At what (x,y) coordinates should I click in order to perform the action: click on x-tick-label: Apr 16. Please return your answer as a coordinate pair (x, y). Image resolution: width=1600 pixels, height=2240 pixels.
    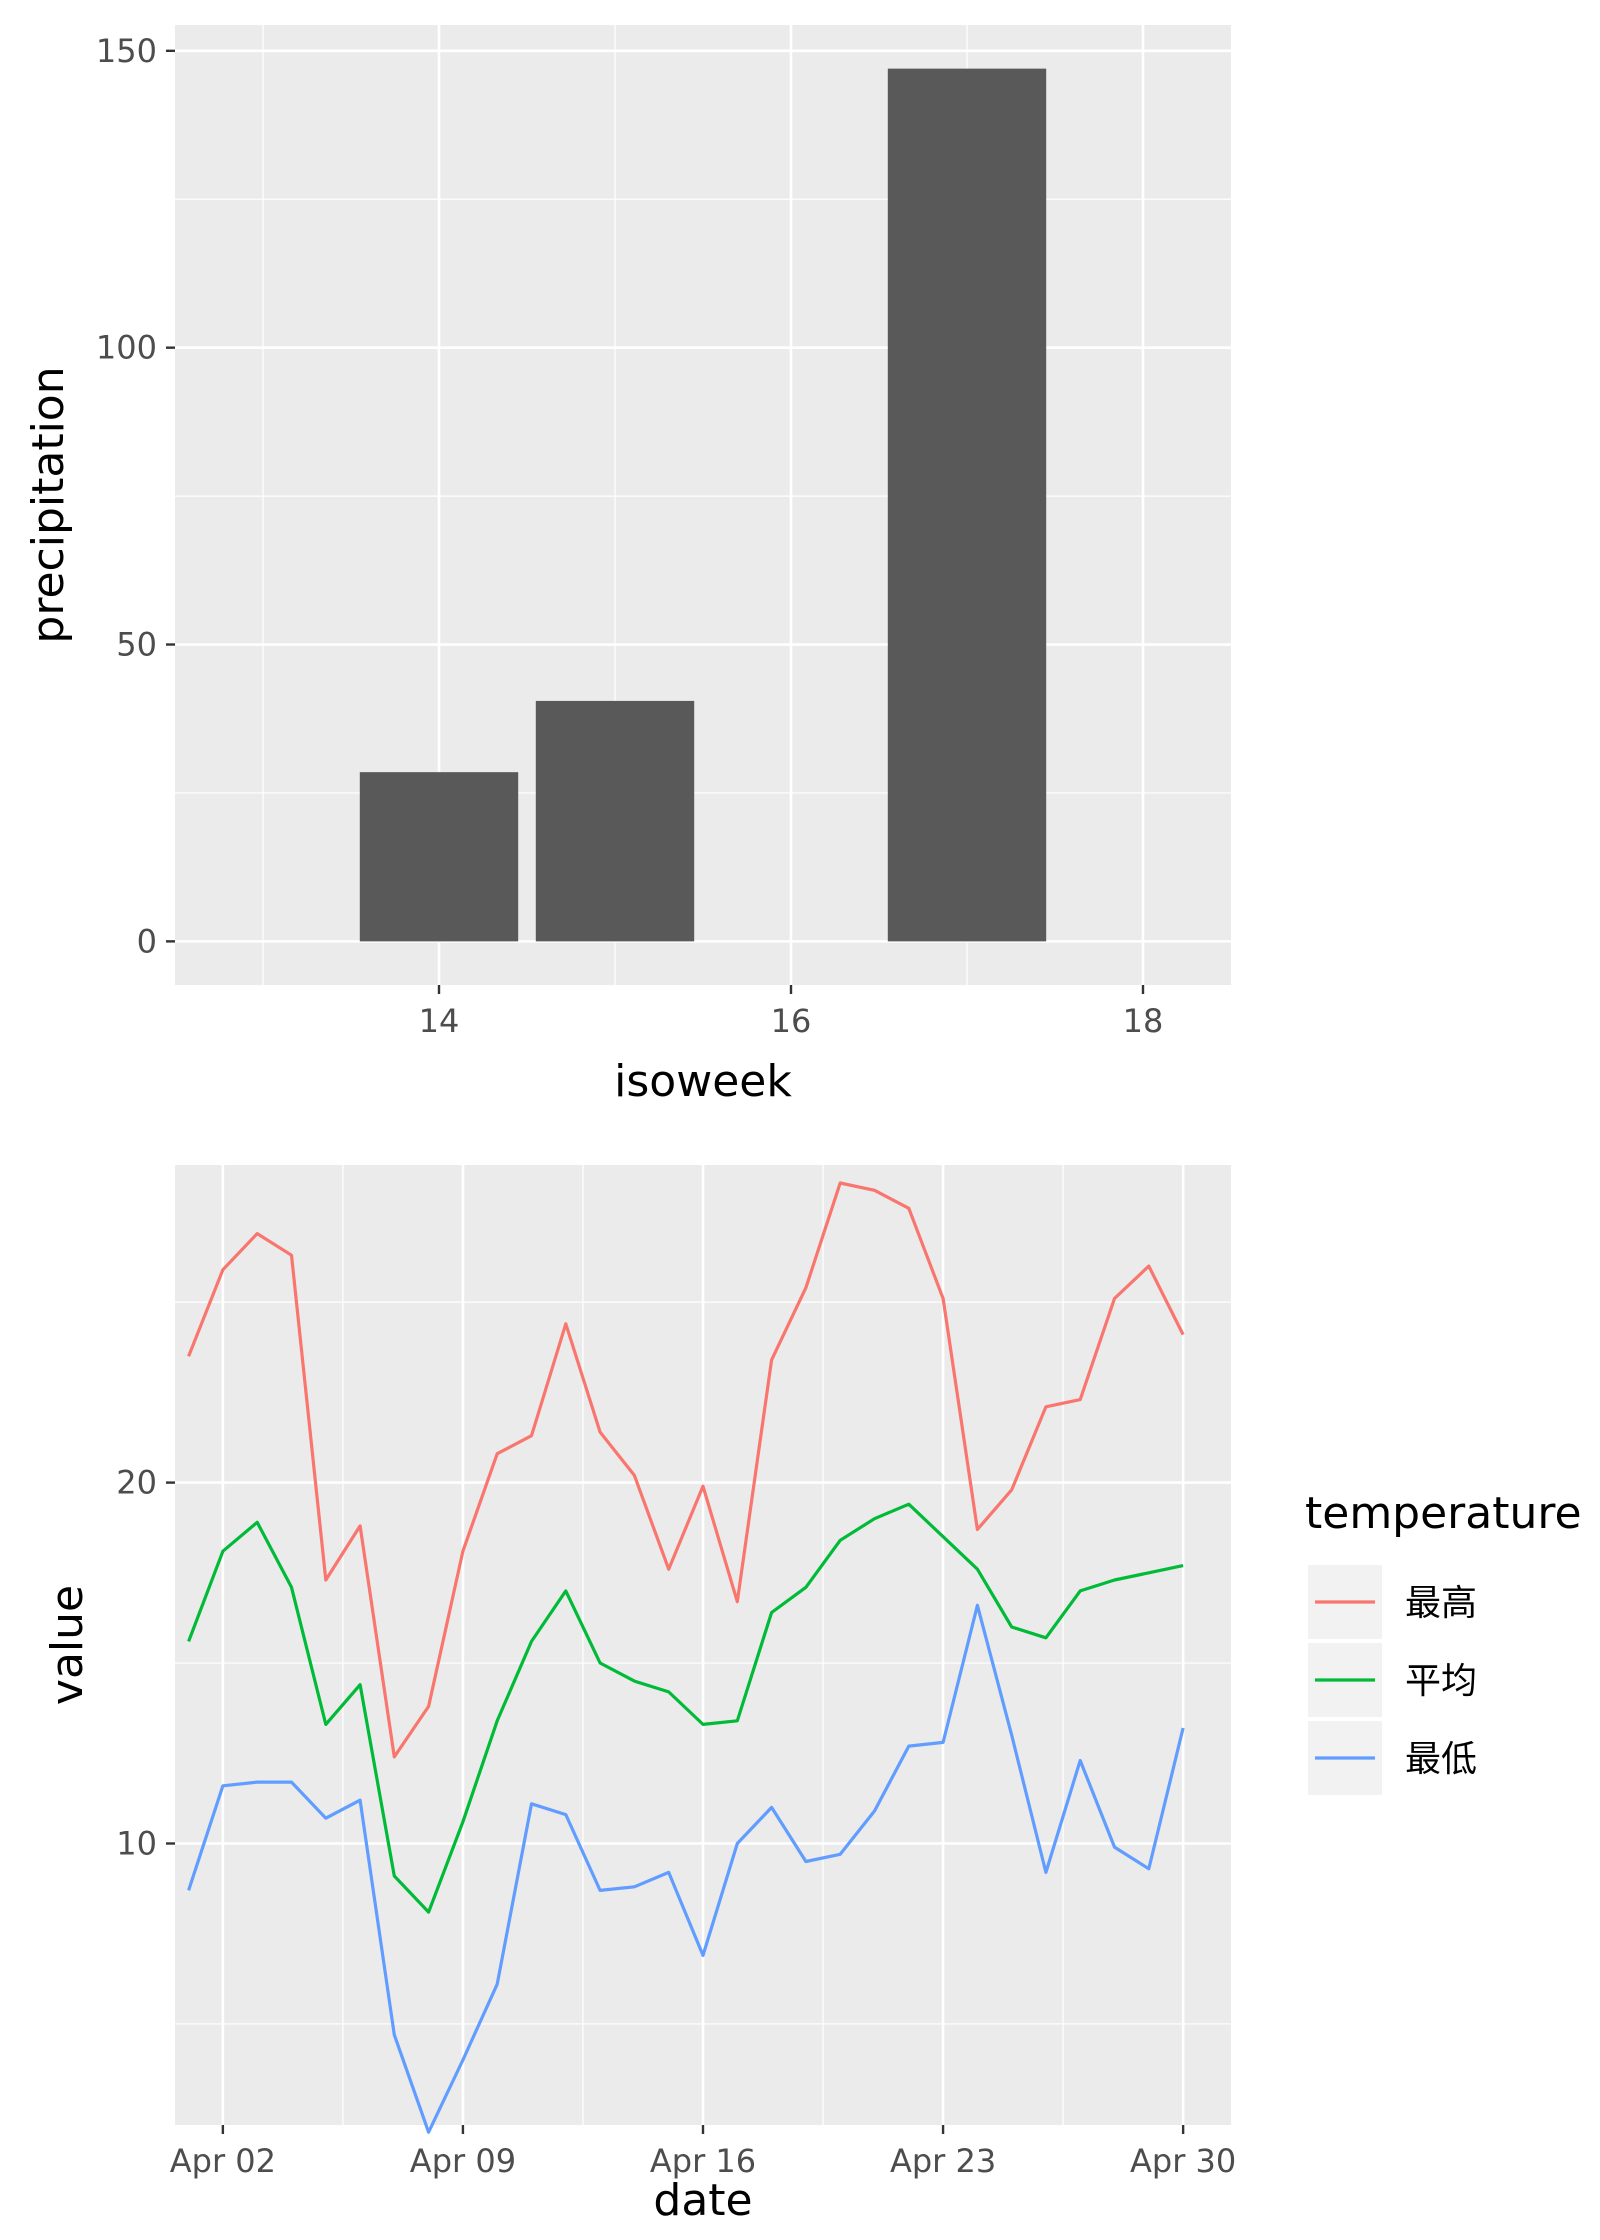
    Looking at the image, I should click on (703, 2161).